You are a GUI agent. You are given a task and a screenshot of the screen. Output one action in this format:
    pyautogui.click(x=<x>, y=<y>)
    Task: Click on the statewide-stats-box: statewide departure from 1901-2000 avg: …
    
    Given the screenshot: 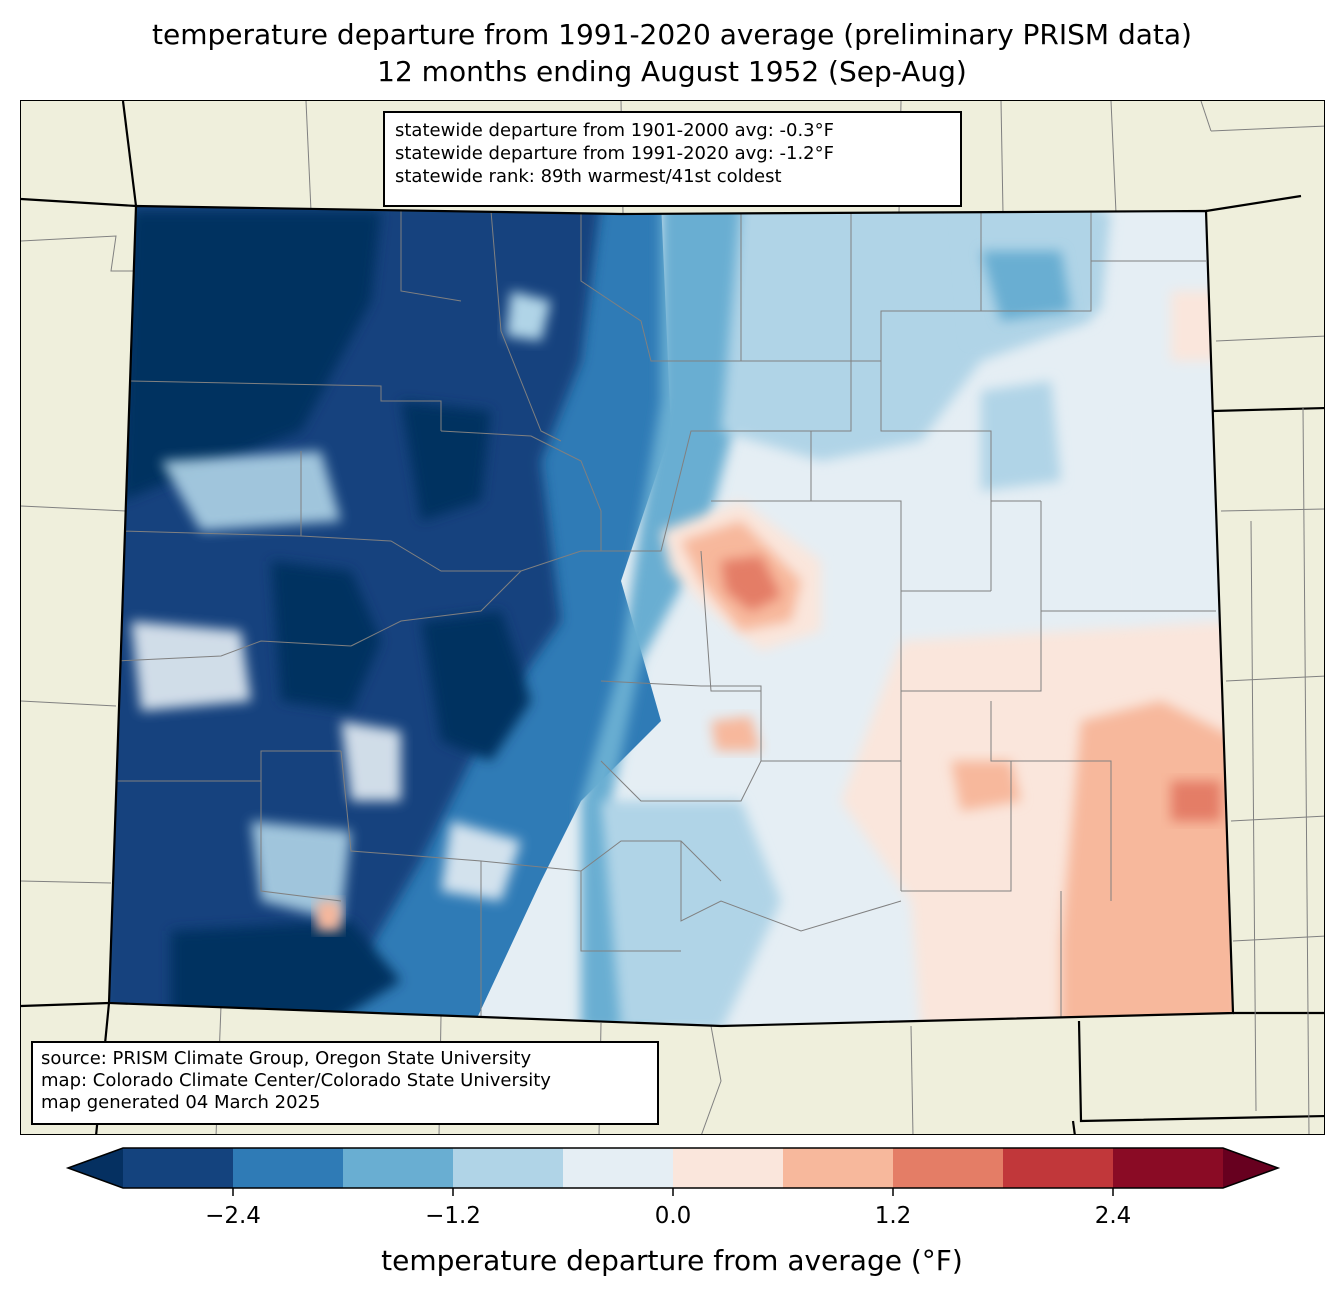 What is the action you would take?
    pyautogui.click(x=672, y=159)
    